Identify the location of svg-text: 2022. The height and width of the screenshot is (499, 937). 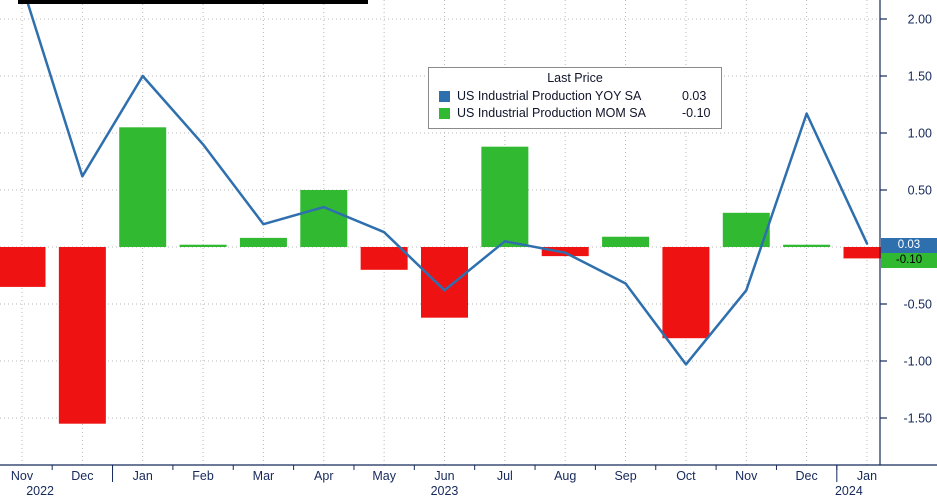
(40, 491).